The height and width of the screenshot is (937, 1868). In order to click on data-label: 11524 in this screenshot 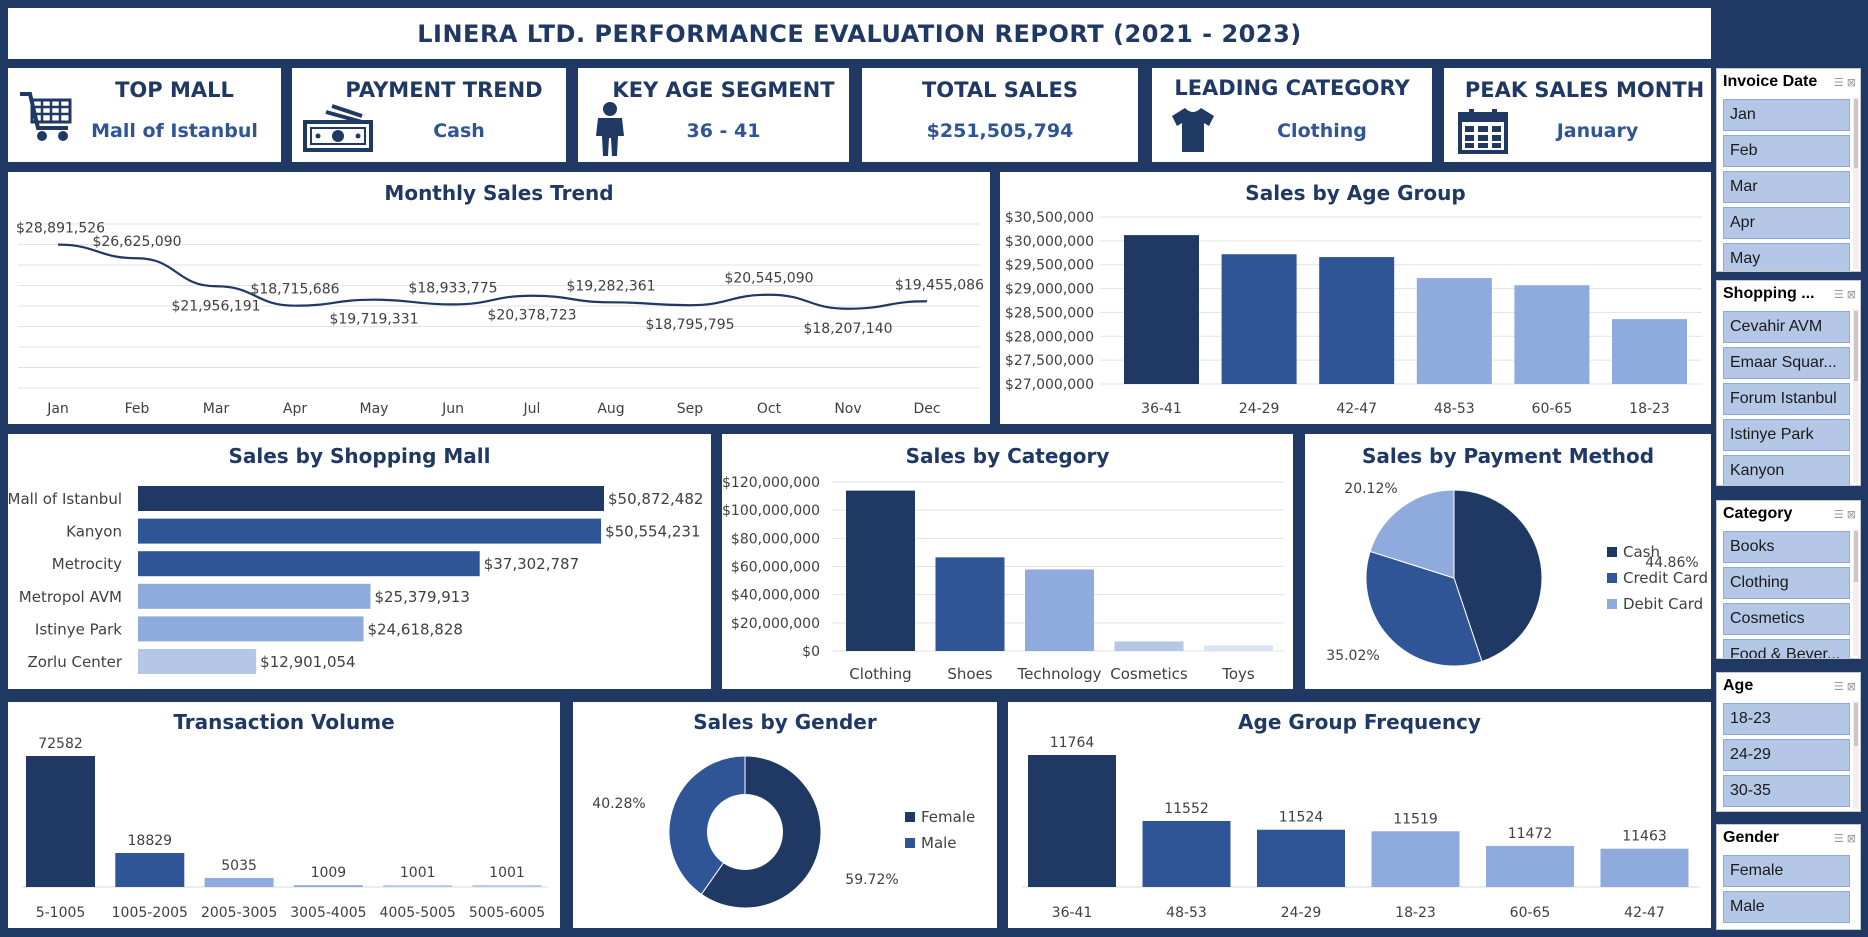, I will do `click(1301, 818)`.